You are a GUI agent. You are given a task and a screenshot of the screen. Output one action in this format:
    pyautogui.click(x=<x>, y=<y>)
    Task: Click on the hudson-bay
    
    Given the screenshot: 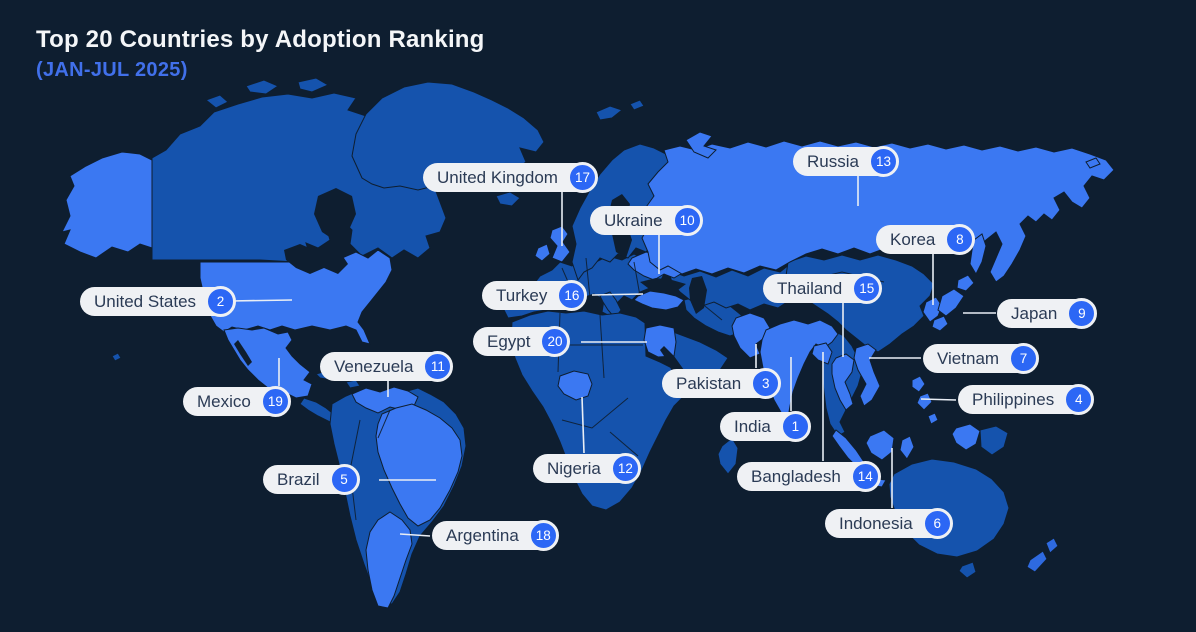 What is the action you would take?
    pyautogui.click(x=335, y=214)
    